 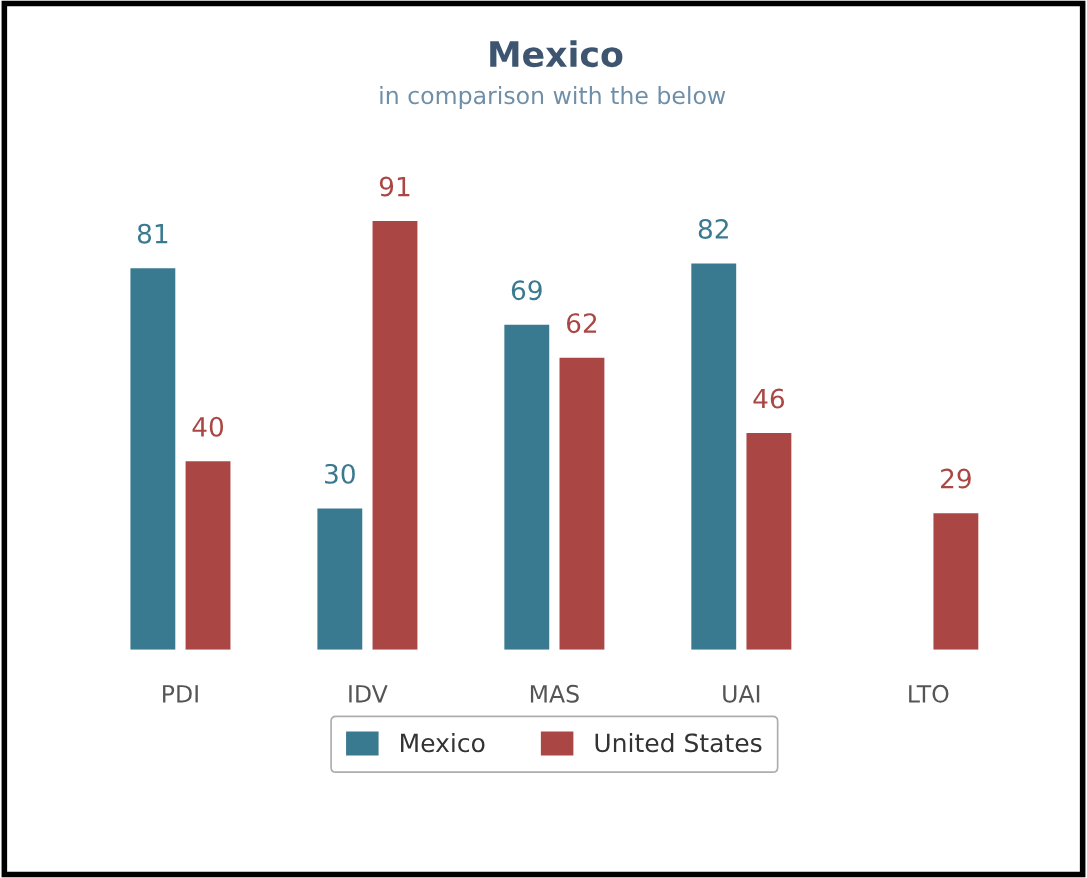 What do you see at coordinates (340, 473) in the screenshot?
I see `data-label: 30` at bounding box center [340, 473].